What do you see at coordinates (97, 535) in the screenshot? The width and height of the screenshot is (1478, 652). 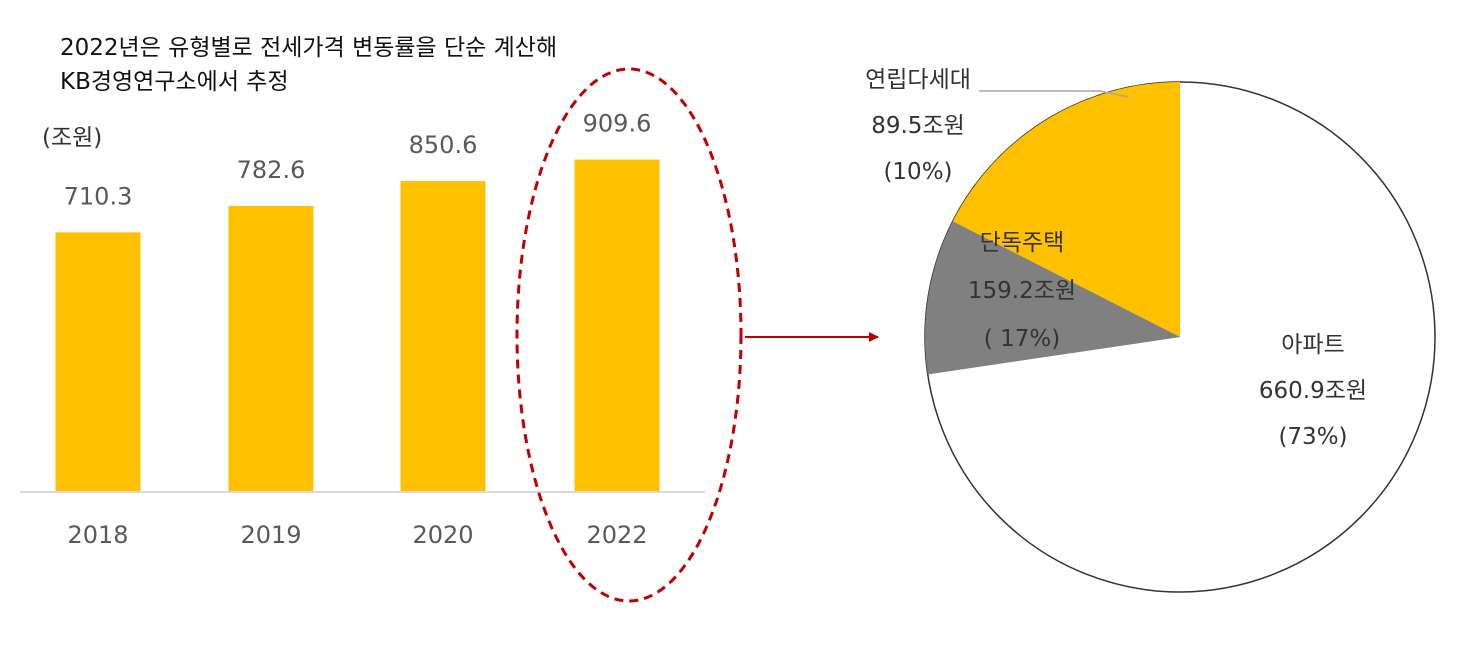 I see `x-tick-2018: 2018` at bounding box center [97, 535].